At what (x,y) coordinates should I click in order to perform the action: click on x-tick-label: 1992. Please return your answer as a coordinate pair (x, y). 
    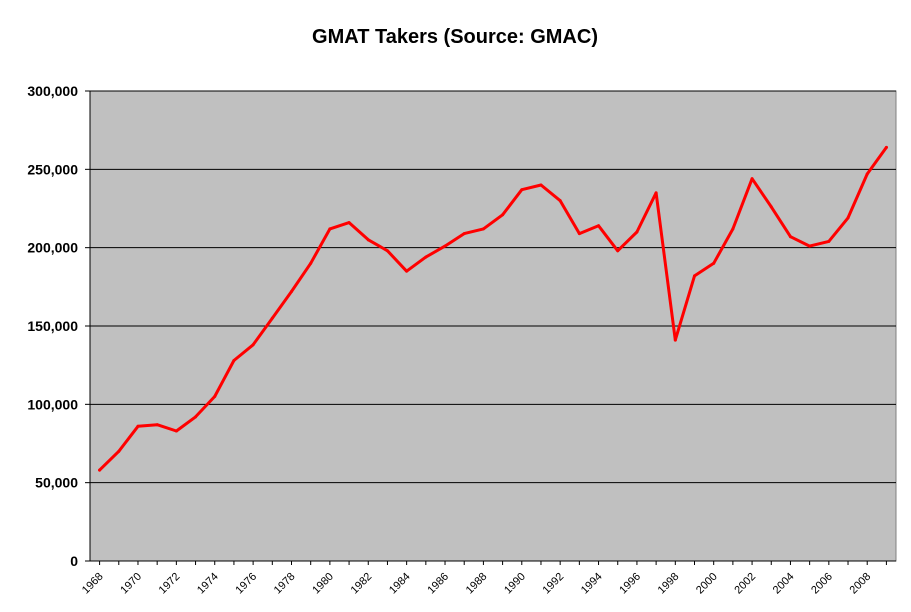
    Looking at the image, I should click on (553, 584).